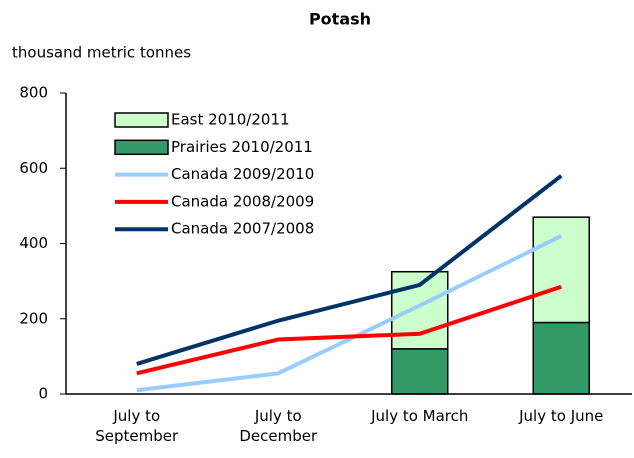 This screenshot has height=458, width=634. Describe the element at coordinates (561, 416) in the screenshot. I see `x-tick-label: July to June` at that location.